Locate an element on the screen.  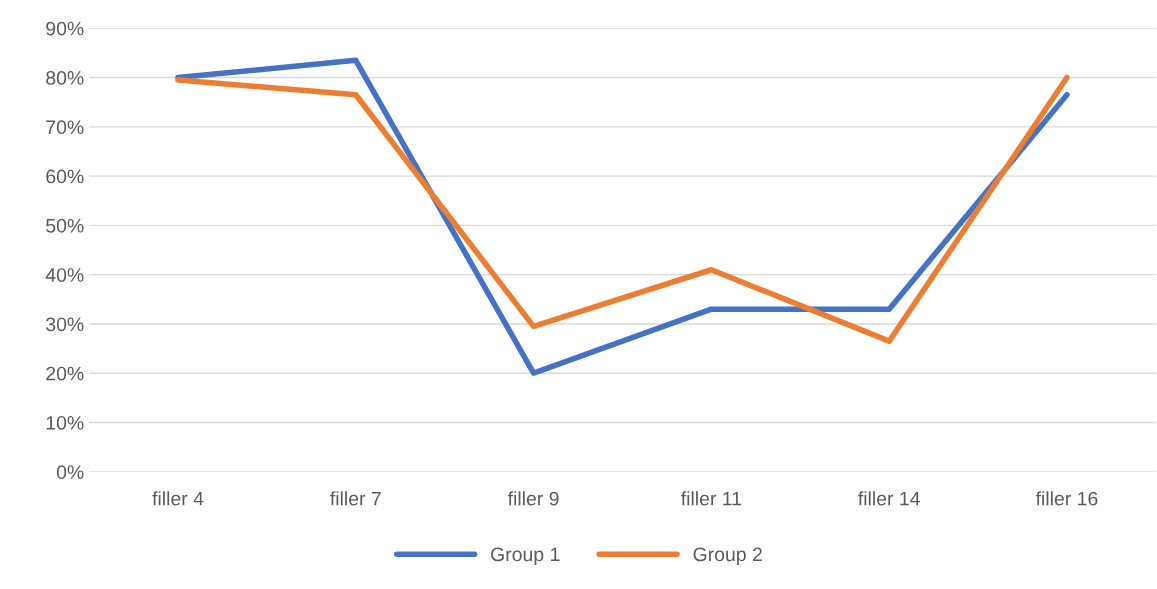
y-tick-label: 50% is located at coordinates (65, 225).